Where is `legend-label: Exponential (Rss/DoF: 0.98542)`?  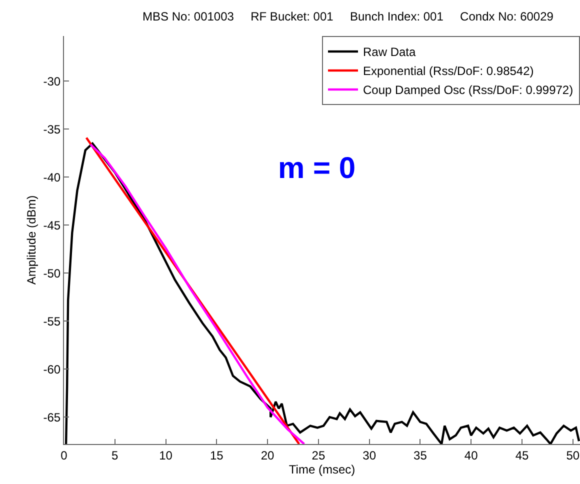
legend-label: Exponential (Rss/DoF: 0.98542) is located at coordinates (448, 71).